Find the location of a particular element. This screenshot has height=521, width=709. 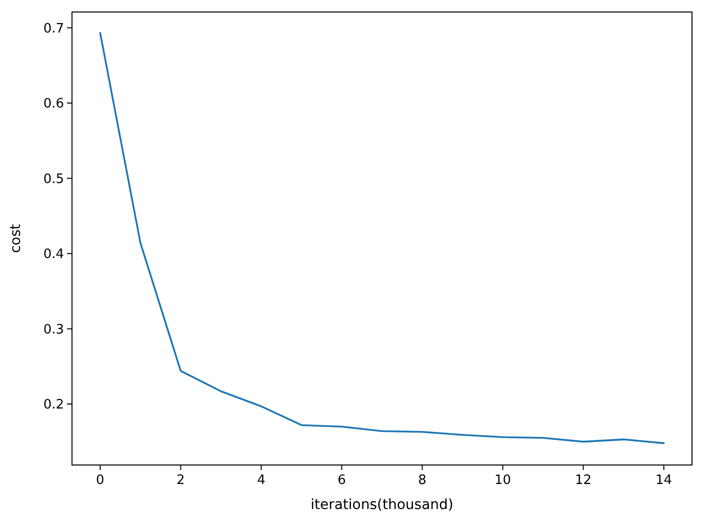

x-tick-label: 8 is located at coordinates (422, 480).